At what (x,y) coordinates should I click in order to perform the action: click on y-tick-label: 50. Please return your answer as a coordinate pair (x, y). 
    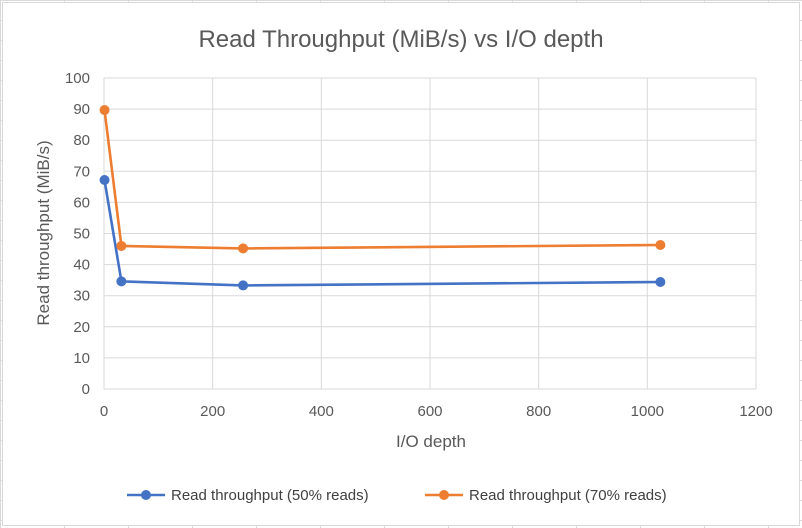
    Looking at the image, I should click on (81, 234).